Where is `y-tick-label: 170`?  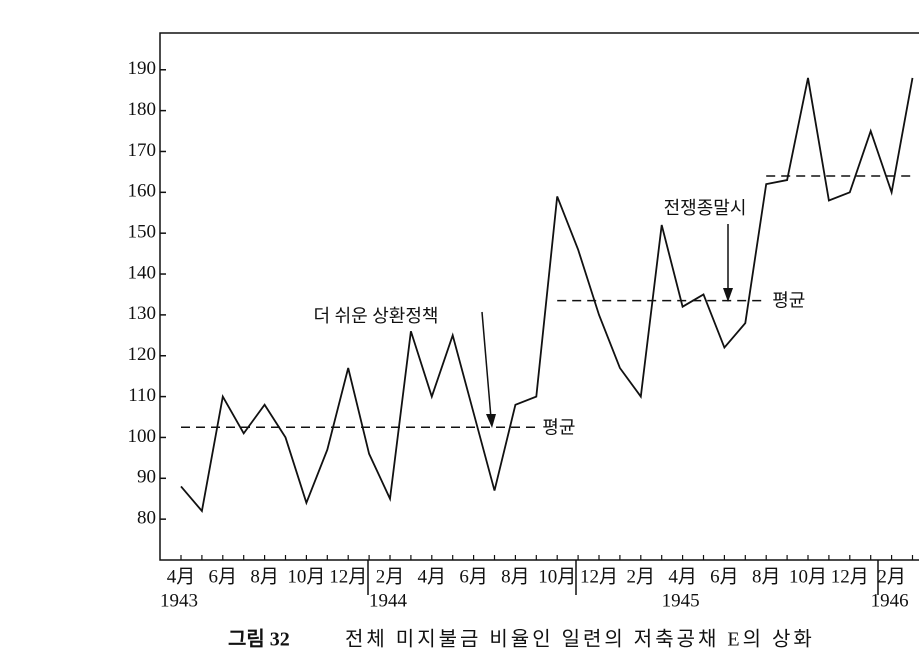 y-tick-label: 170 is located at coordinates (142, 150).